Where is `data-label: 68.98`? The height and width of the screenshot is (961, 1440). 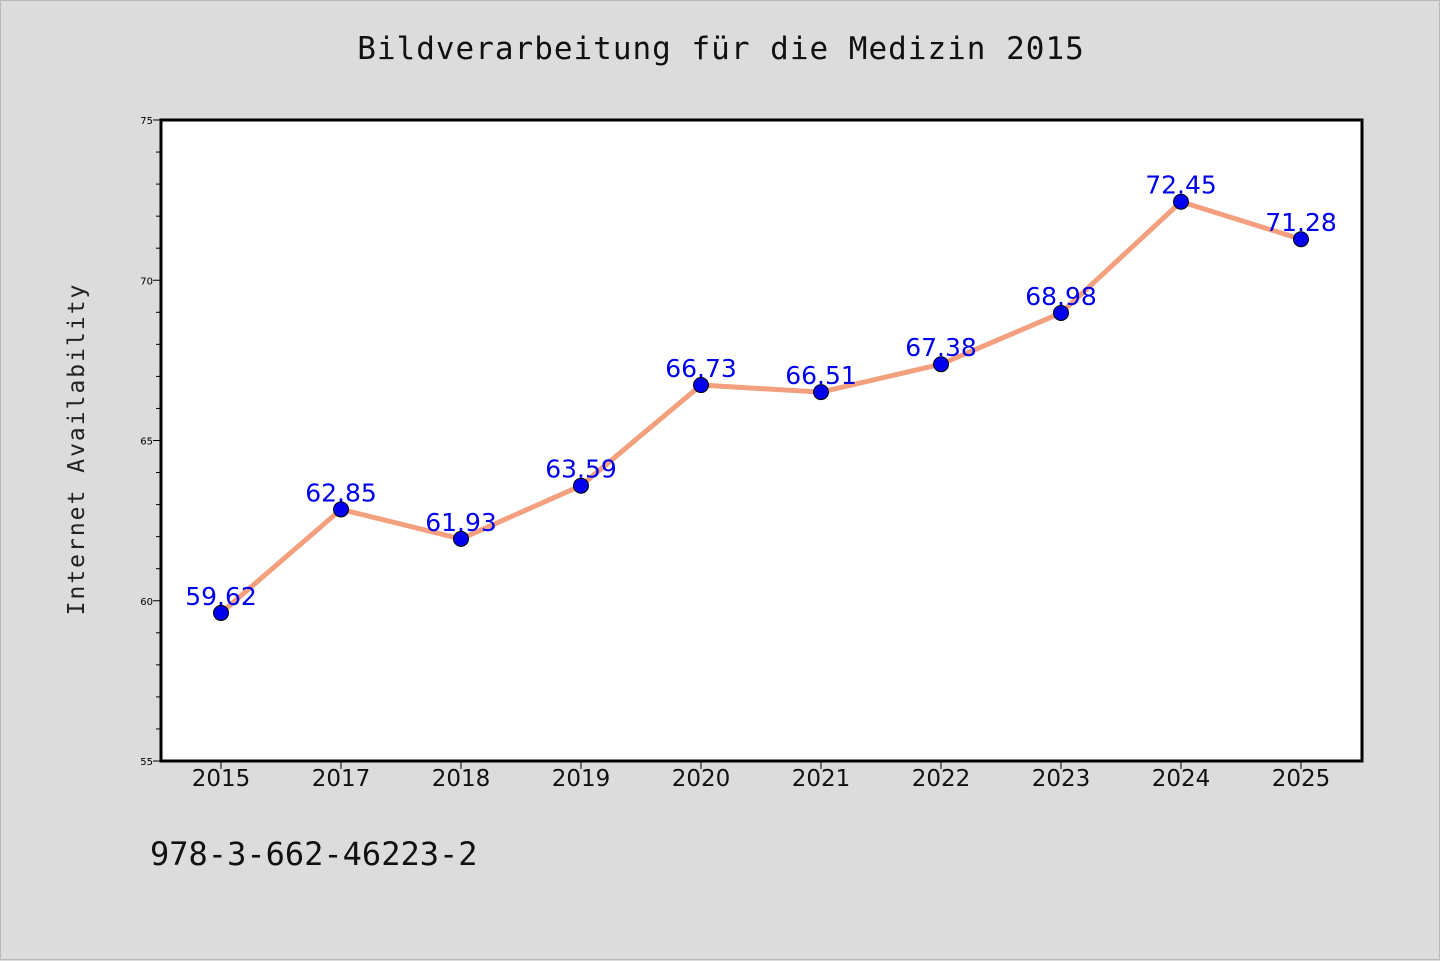 data-label: 68.98 is located at coordinates (1061, 296).